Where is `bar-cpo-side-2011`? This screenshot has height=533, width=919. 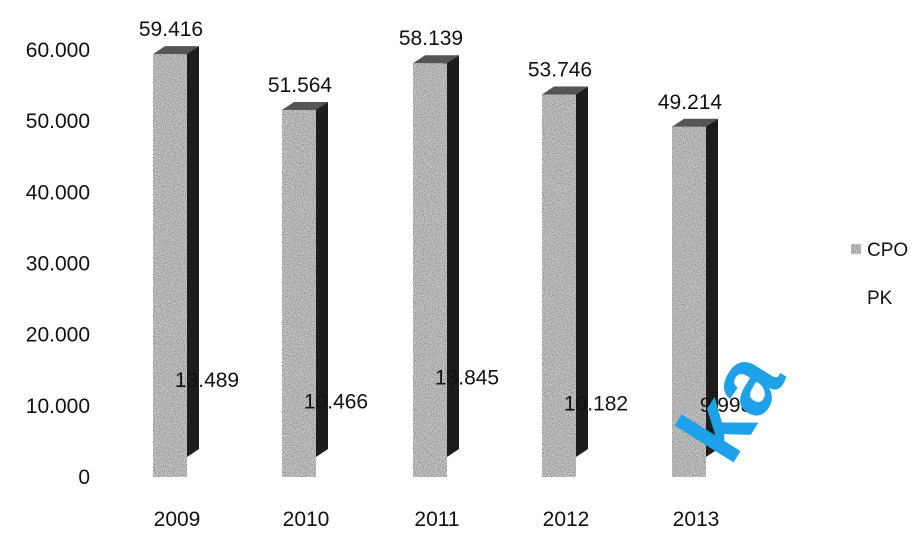 bar-cpo-side-2011 is located at coordinates (453, 256).